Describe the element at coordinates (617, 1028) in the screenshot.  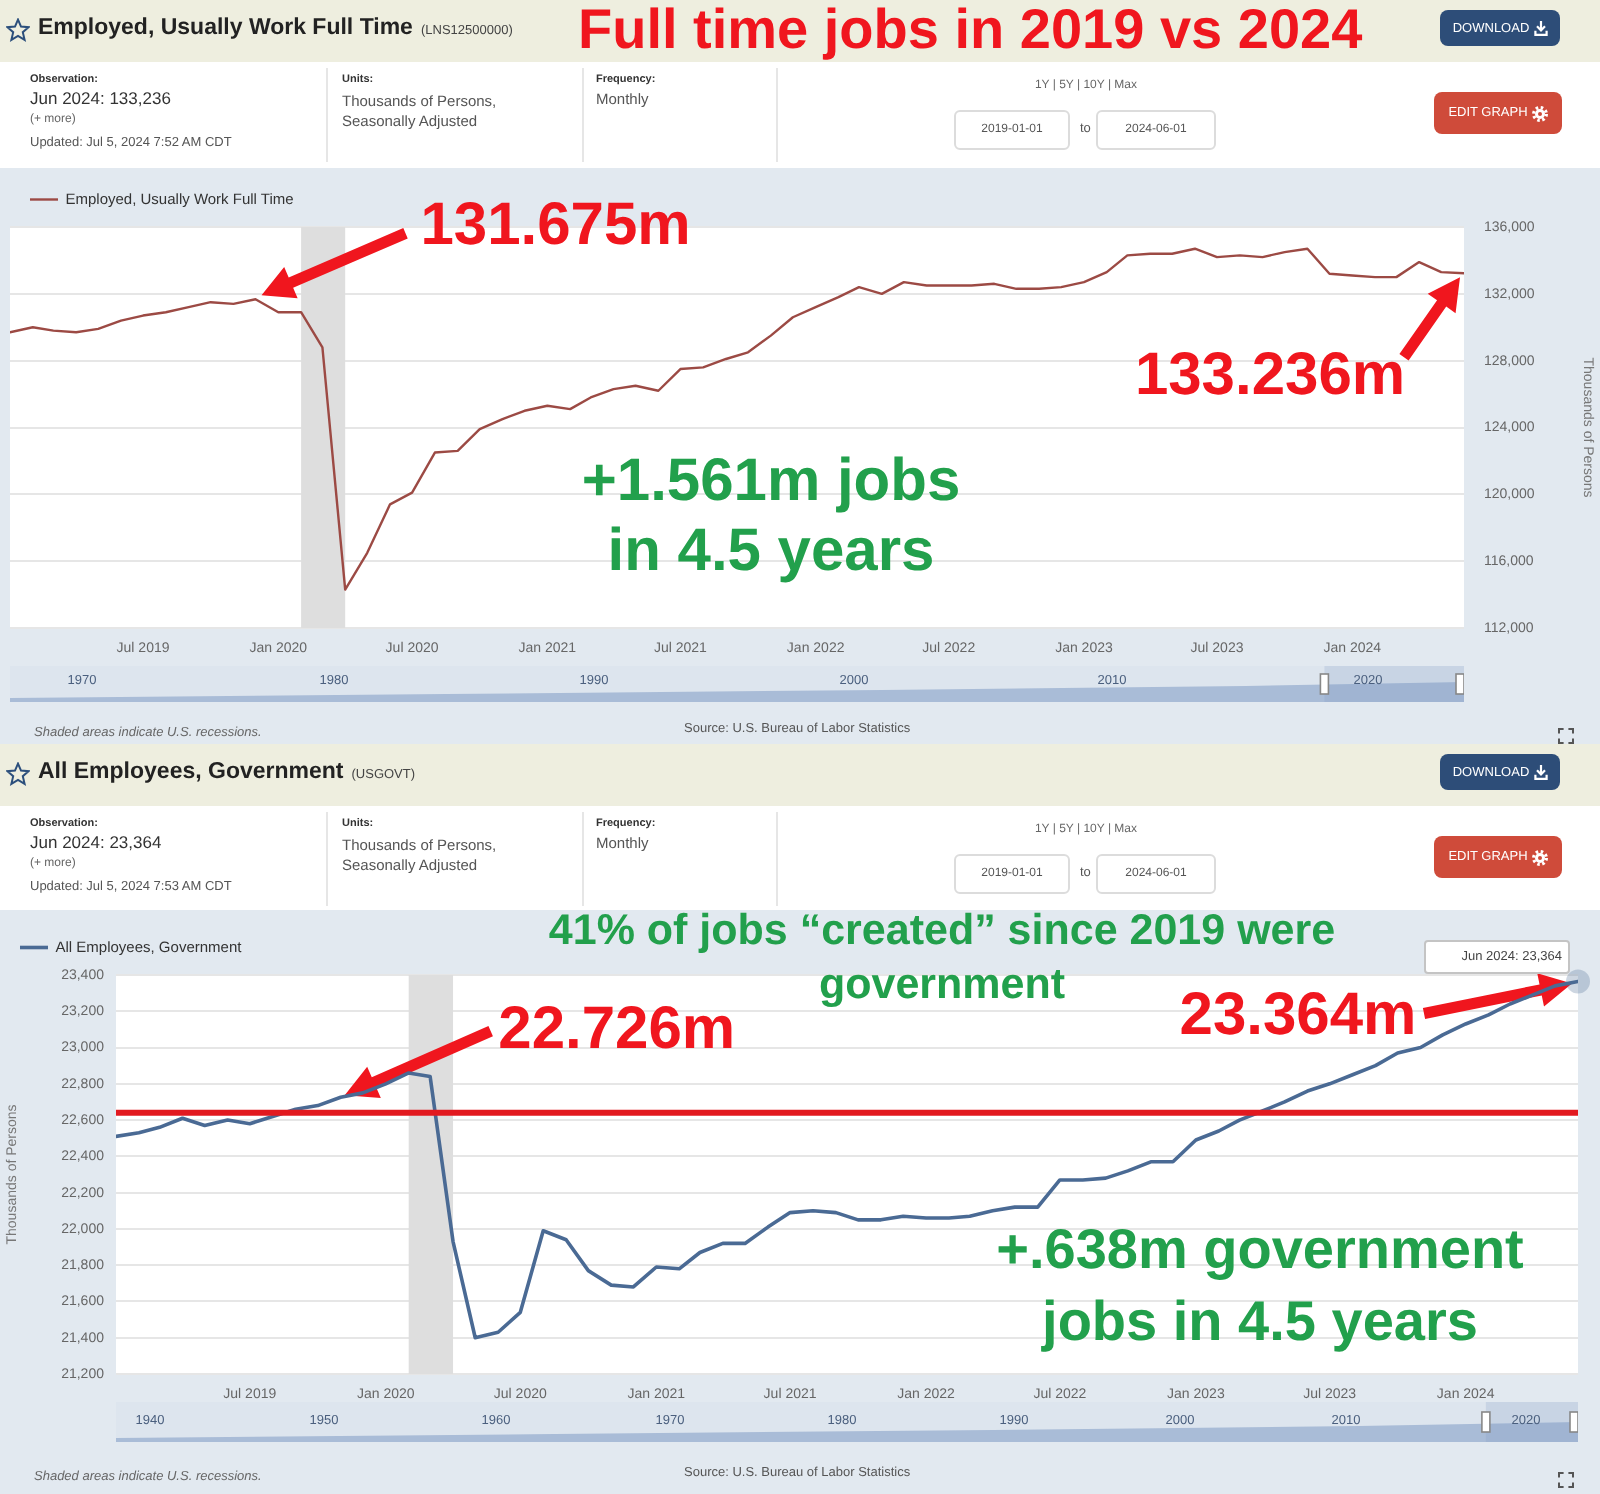
I see `annotation: 22.726m` at that location.